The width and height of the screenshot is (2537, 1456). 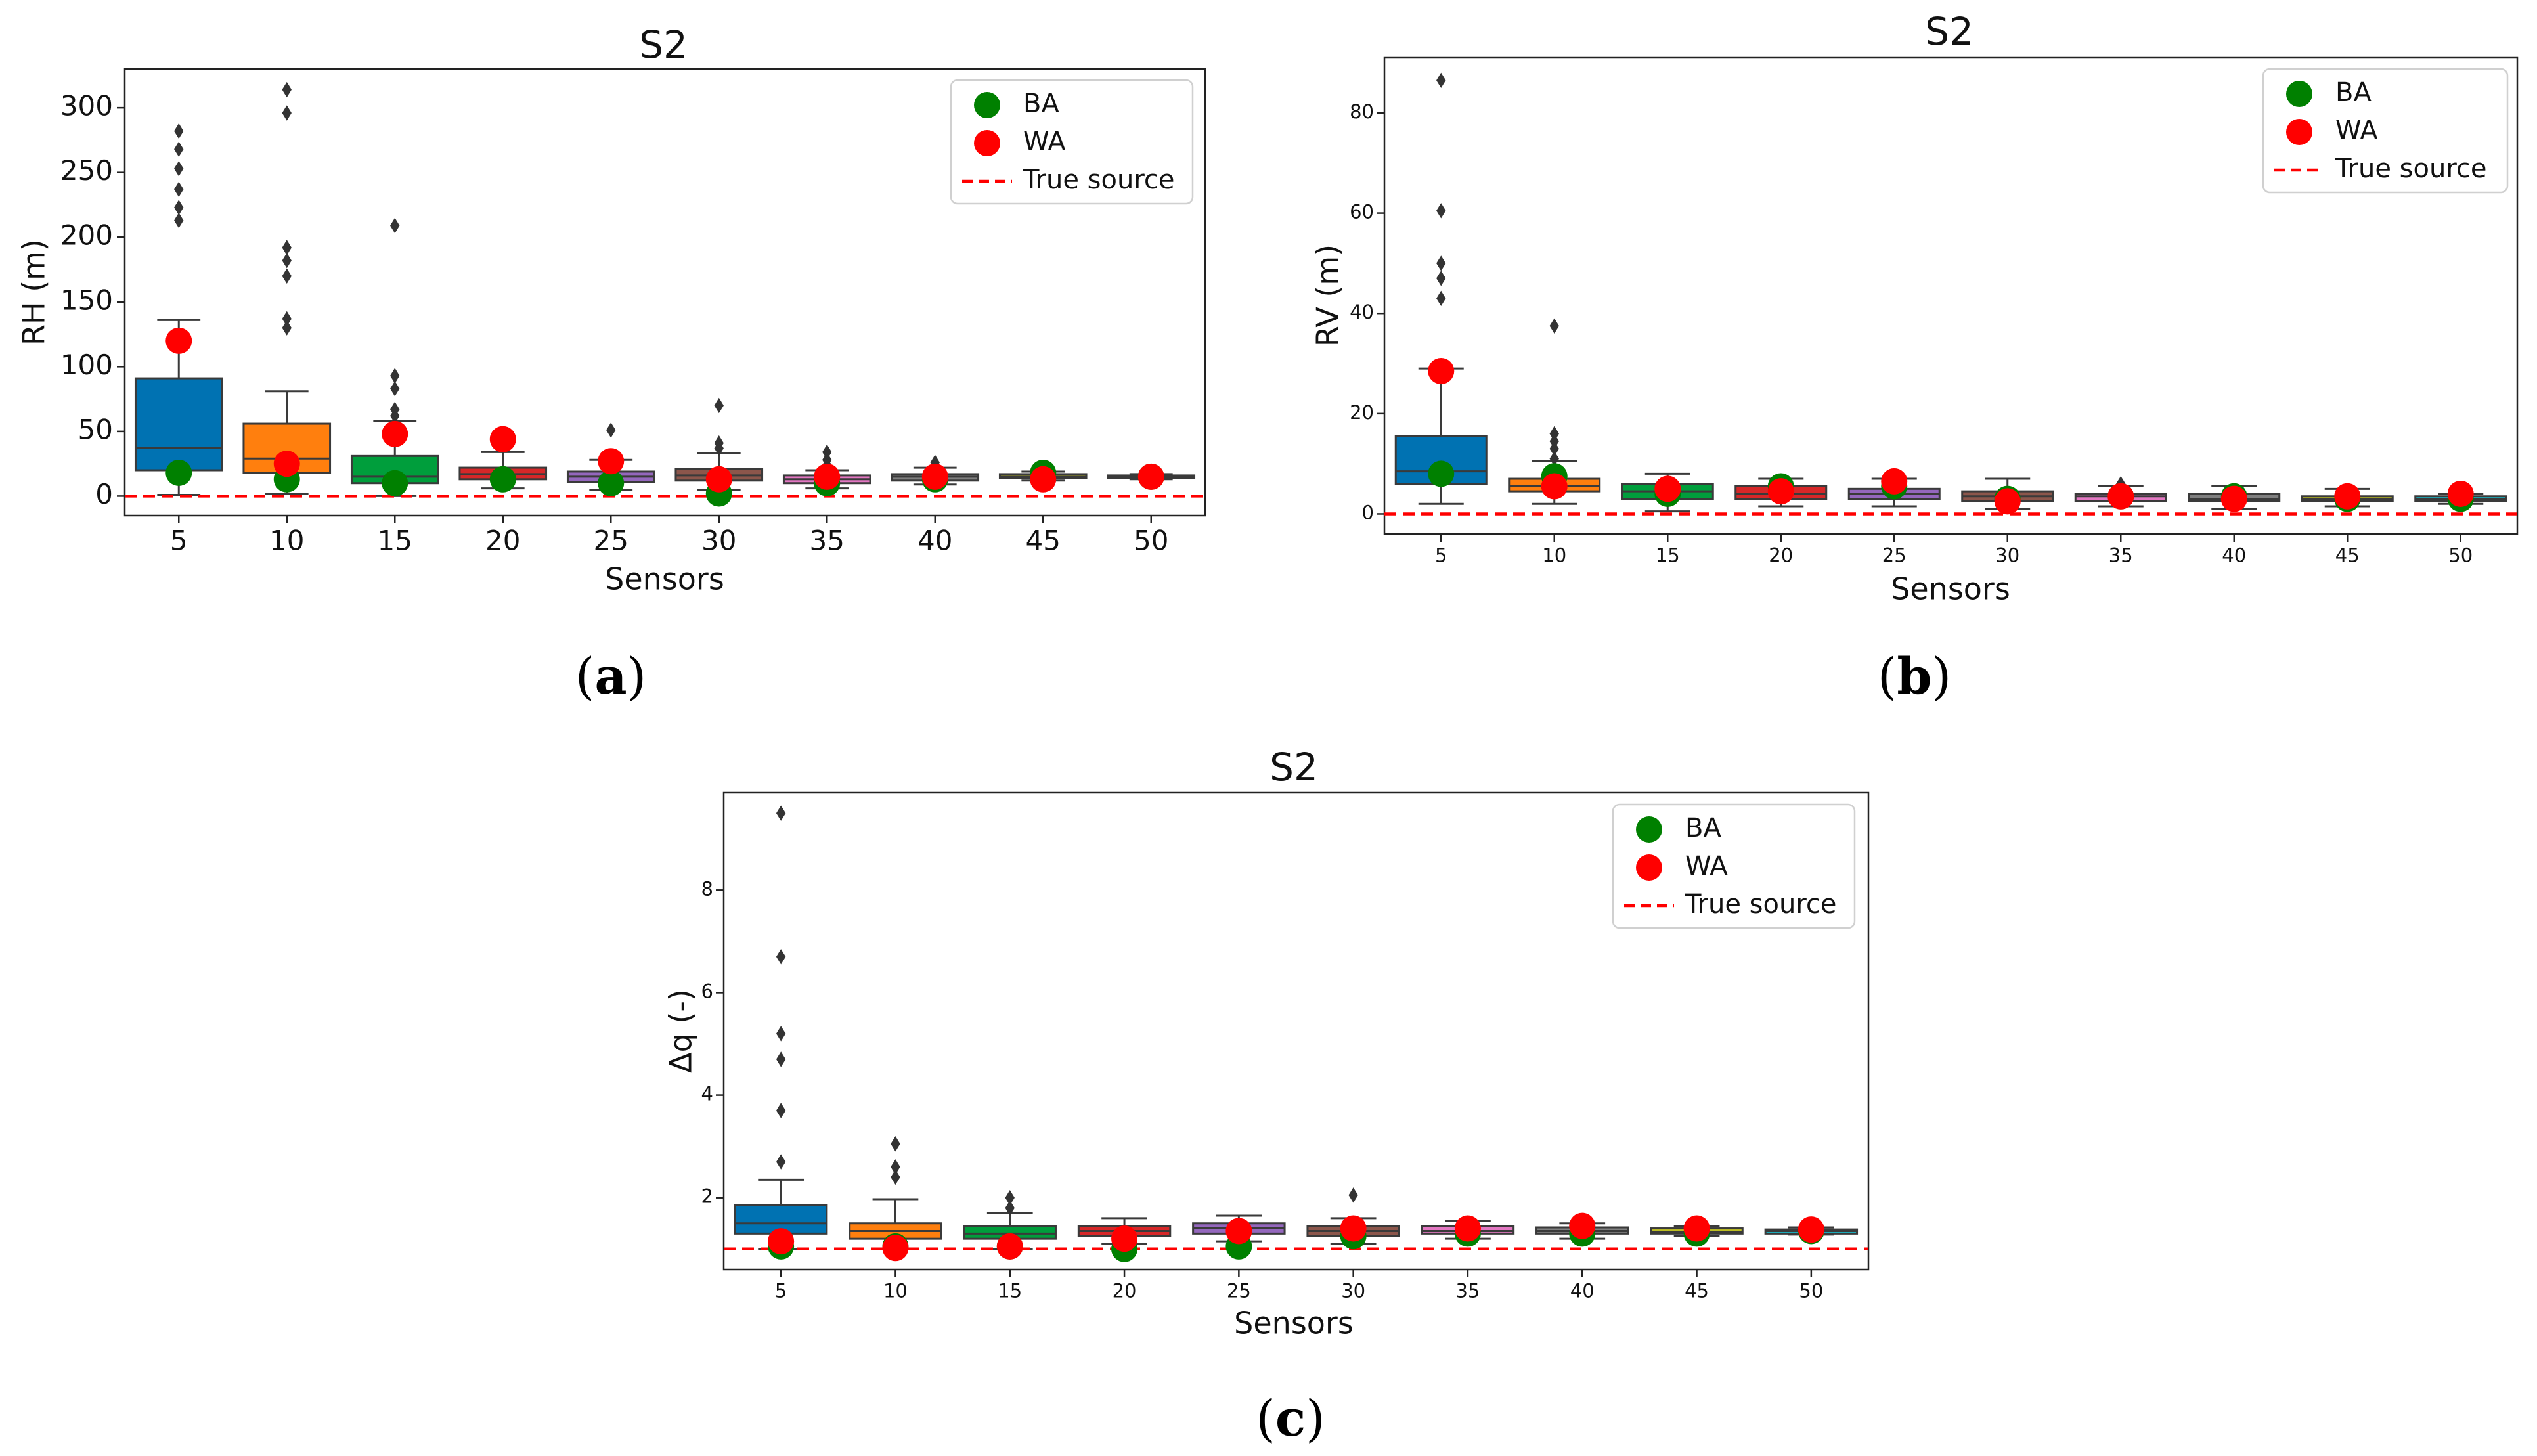 I want to click on x-tick-label: 35, so click(x=1467, y=1291).